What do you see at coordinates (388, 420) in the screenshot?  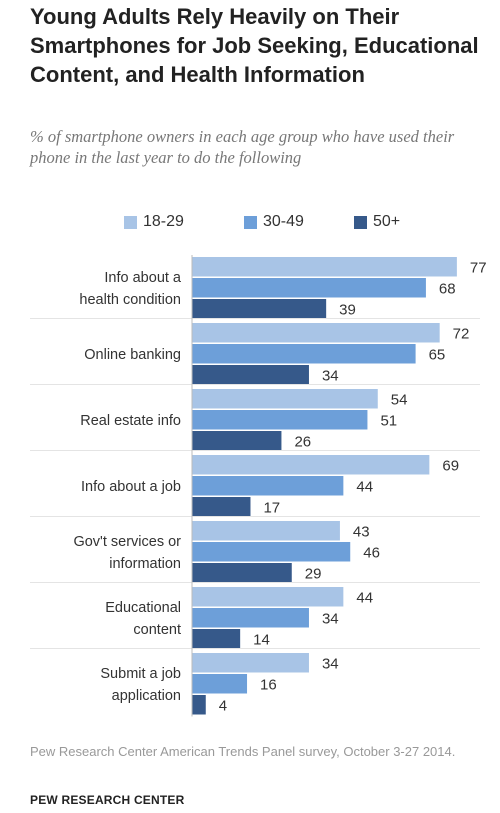 I see `data-label-30-49: 51` at bounding box center [388, 420].